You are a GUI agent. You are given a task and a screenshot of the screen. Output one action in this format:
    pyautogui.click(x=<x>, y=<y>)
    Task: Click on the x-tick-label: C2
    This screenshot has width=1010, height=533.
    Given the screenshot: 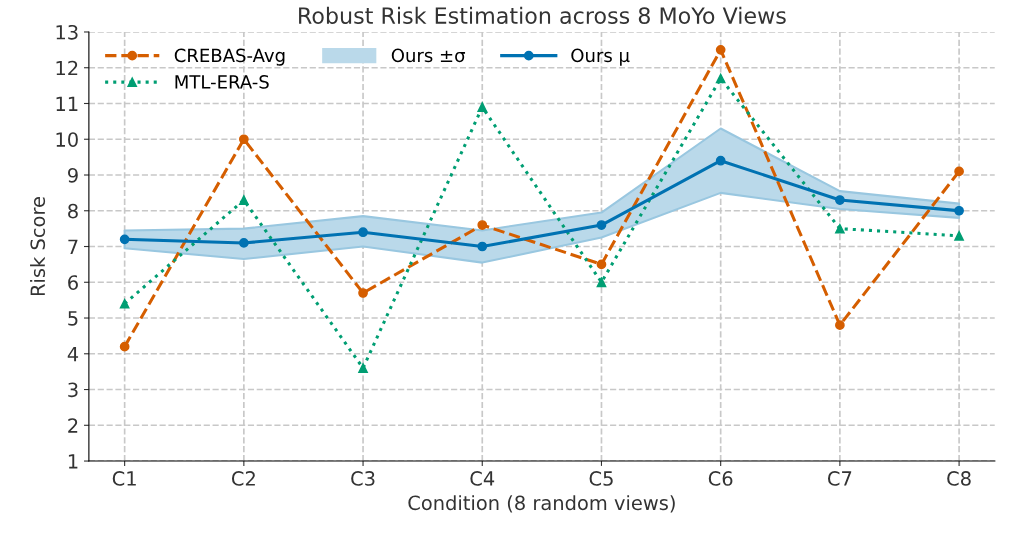 What is the action you would take?
    pyautogui.click(x=243, y=478)
    